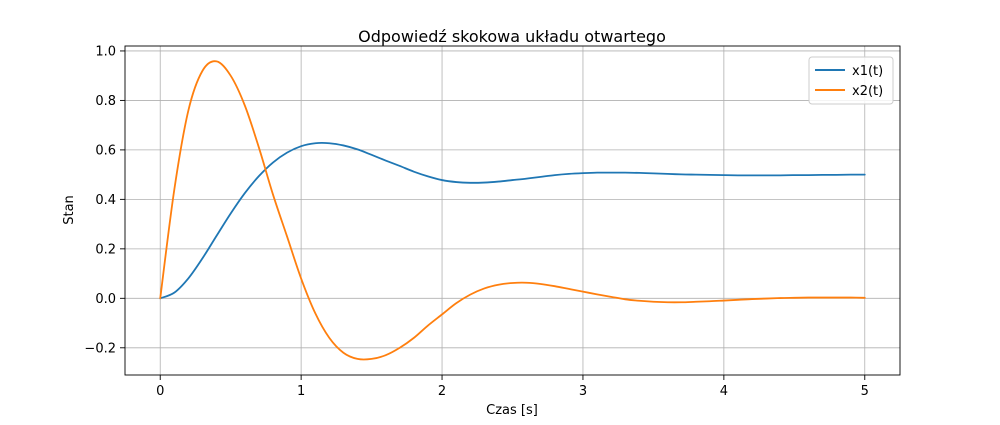 The width and height of the screenshot is (1000, 425). I want to click on y-tick-label: 0.6, so click(105, 150).